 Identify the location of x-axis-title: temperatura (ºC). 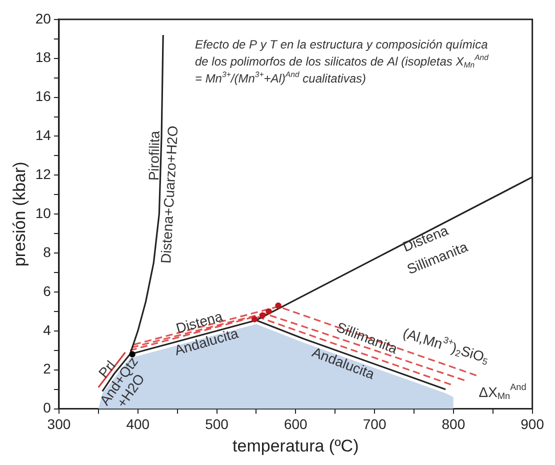
(295, 446).